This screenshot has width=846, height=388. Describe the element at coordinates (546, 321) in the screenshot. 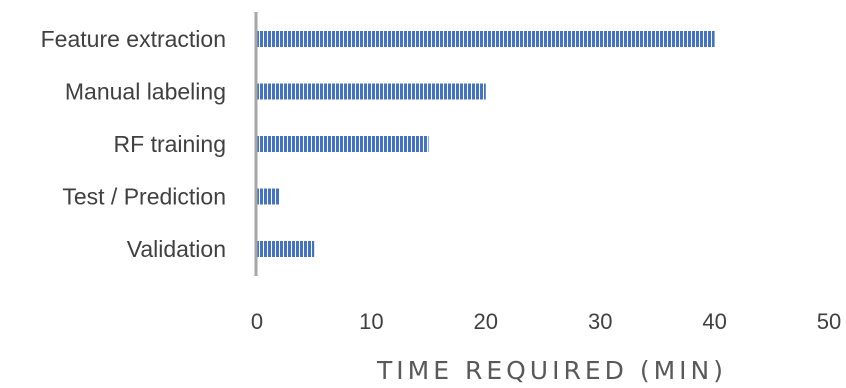

I see `x-tick-labels: 0 10 20 30 40 50` at that location.